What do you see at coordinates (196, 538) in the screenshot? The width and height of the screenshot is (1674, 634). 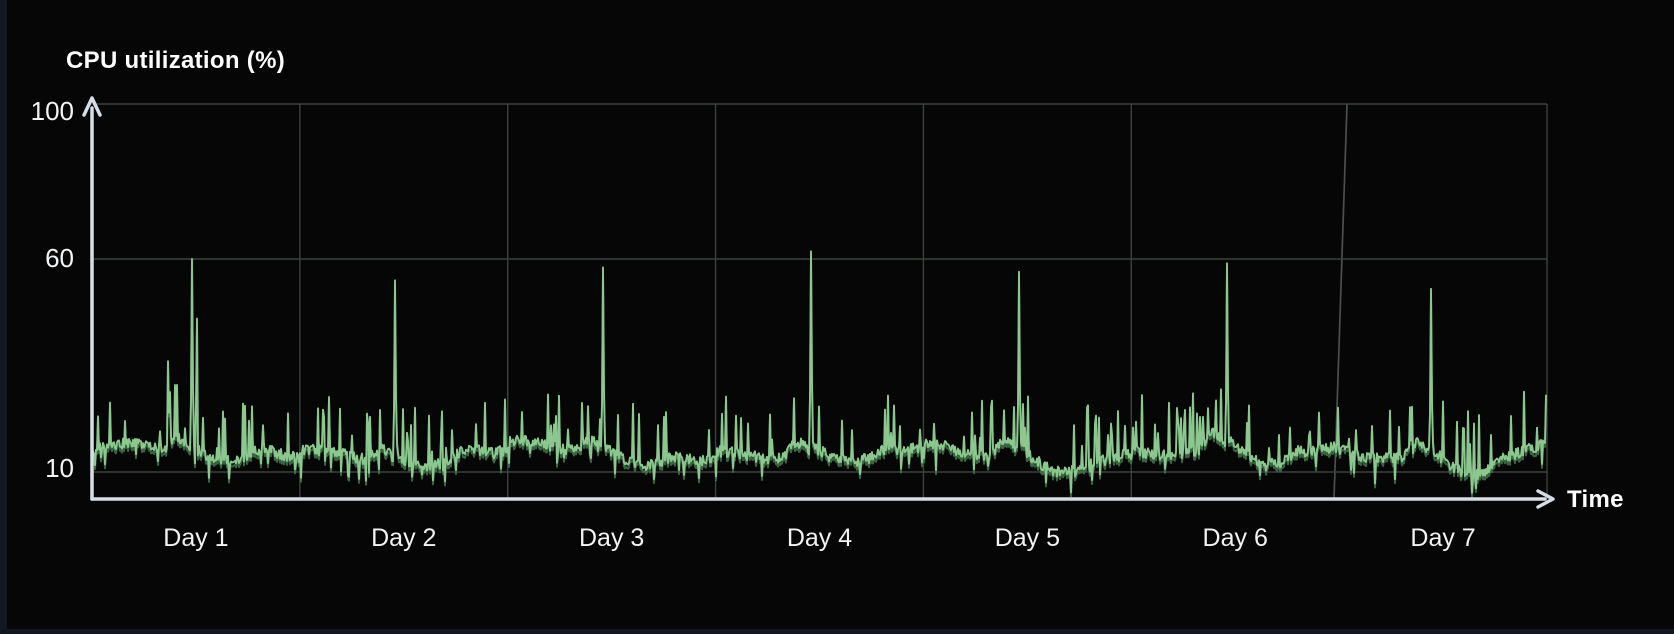 I see `x-tick-label-day-1: Day 1` at bounding box center [196, 538].